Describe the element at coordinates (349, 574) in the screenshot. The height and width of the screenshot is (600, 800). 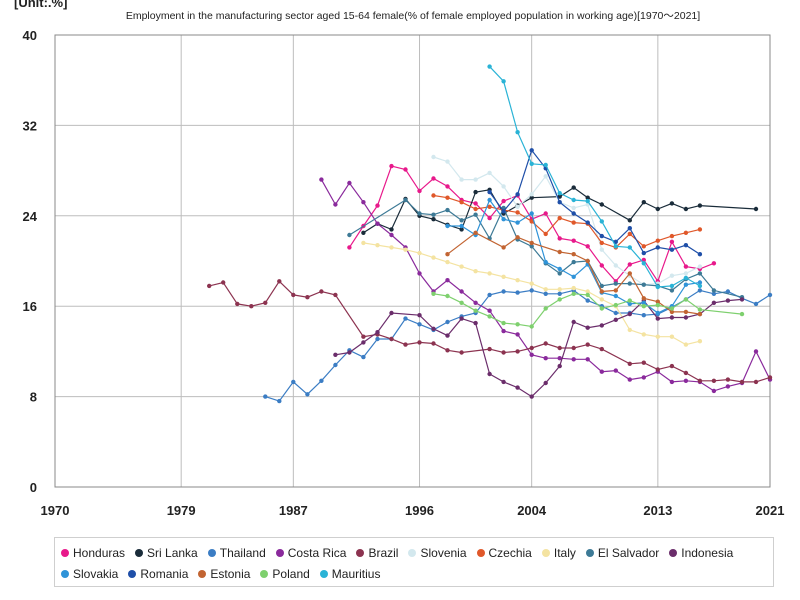
I see `legend-item: Mauritius` at that location.